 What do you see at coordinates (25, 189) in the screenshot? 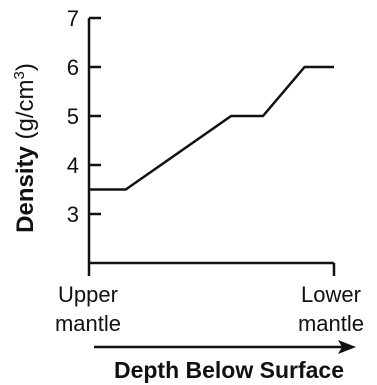
I see `y-axis-label-quantity: Density` at bounding box center [25, 189].